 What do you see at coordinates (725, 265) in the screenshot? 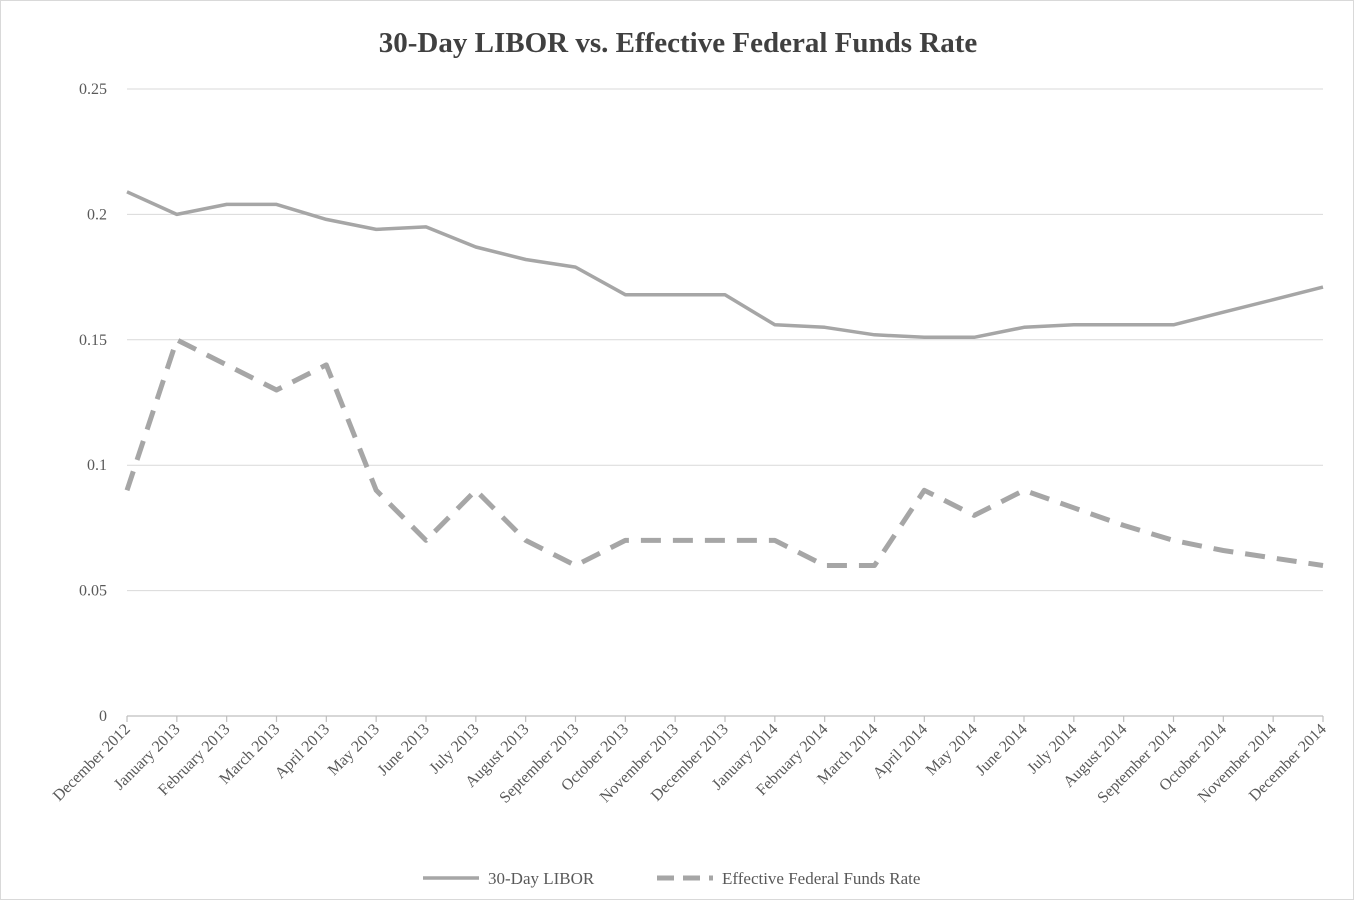
I see `series-line-libor` at bounding box center [725, 265].